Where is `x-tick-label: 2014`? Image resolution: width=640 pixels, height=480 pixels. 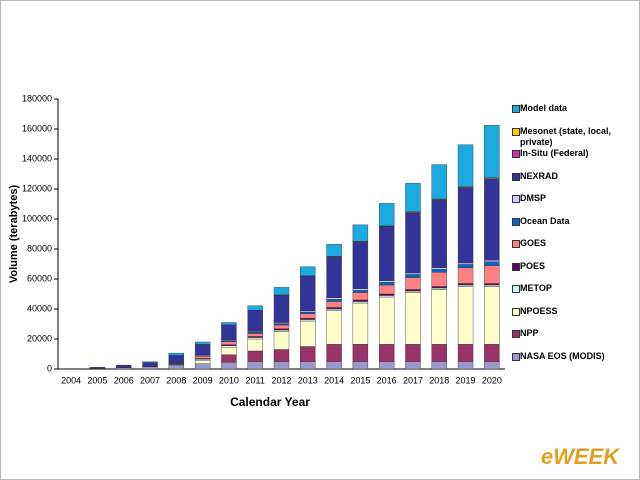 x-tick-label: 2014 is located at coordinates (334, 380).